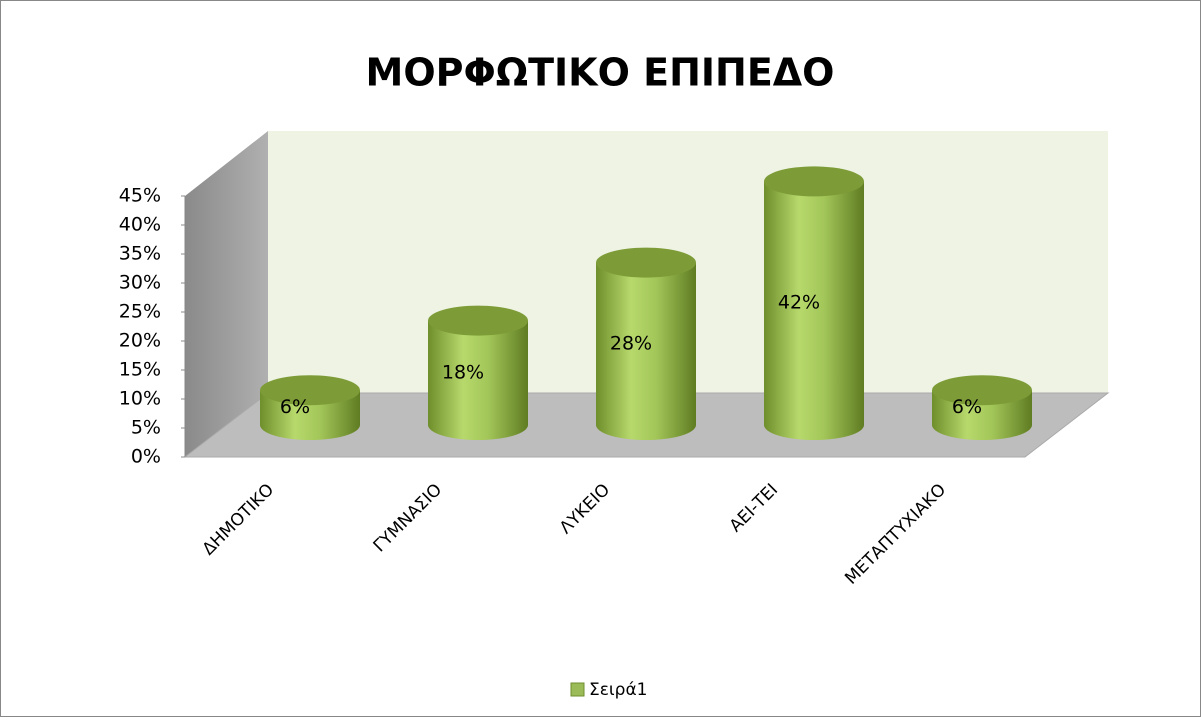 This screenshot has height=721, width=1201. I want to click on data-label: 18%, so click(463, 372).